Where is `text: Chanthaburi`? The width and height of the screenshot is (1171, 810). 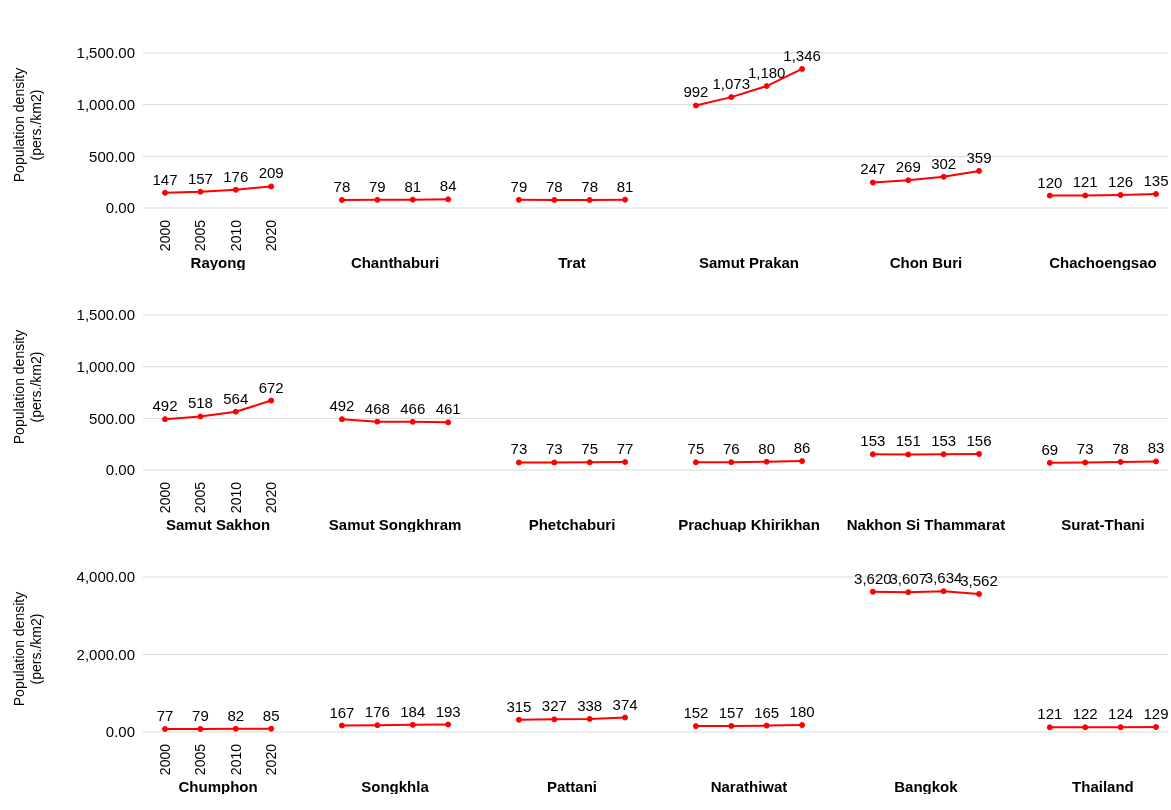
text: Chanthaburi is located at coordinates (395, 262).